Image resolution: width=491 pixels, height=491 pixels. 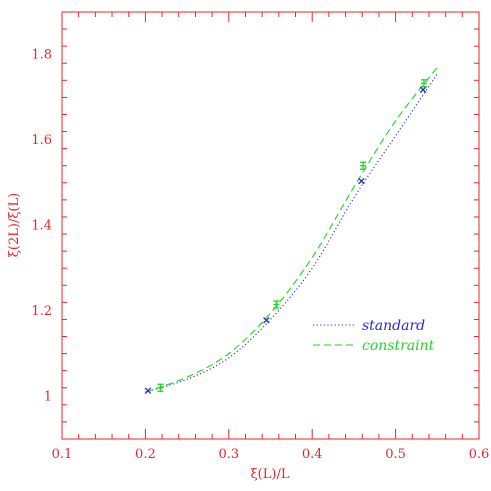 What do you see at coordinates (41, 55) in the screenshot?
I see `y-tick-label: 1.8` at bounding box center [41, 55].